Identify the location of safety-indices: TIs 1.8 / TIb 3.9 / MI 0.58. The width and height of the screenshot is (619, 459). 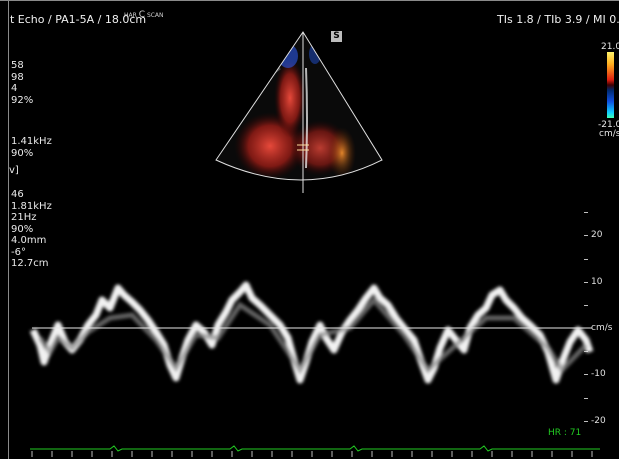
(558, 19).